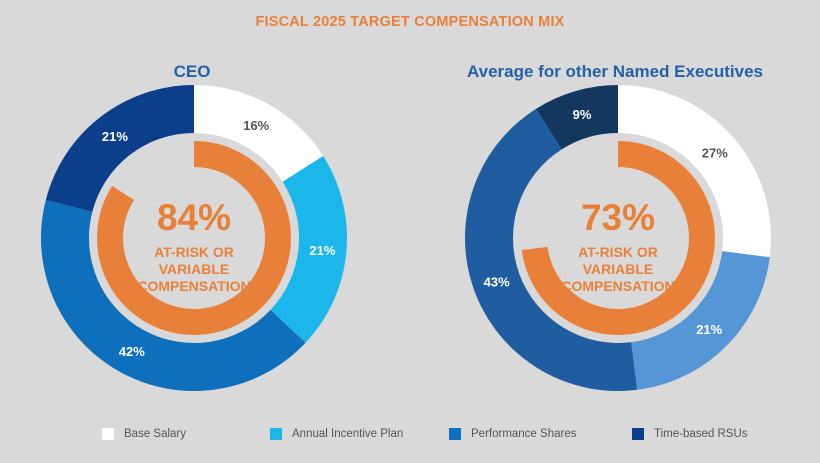 Image resolution: width=820 pixels, height=463 pixels. What do you see at coordinates (715, 153) in the screenshot?
I see `data-label: 27%` at bounding box center [715, 153].